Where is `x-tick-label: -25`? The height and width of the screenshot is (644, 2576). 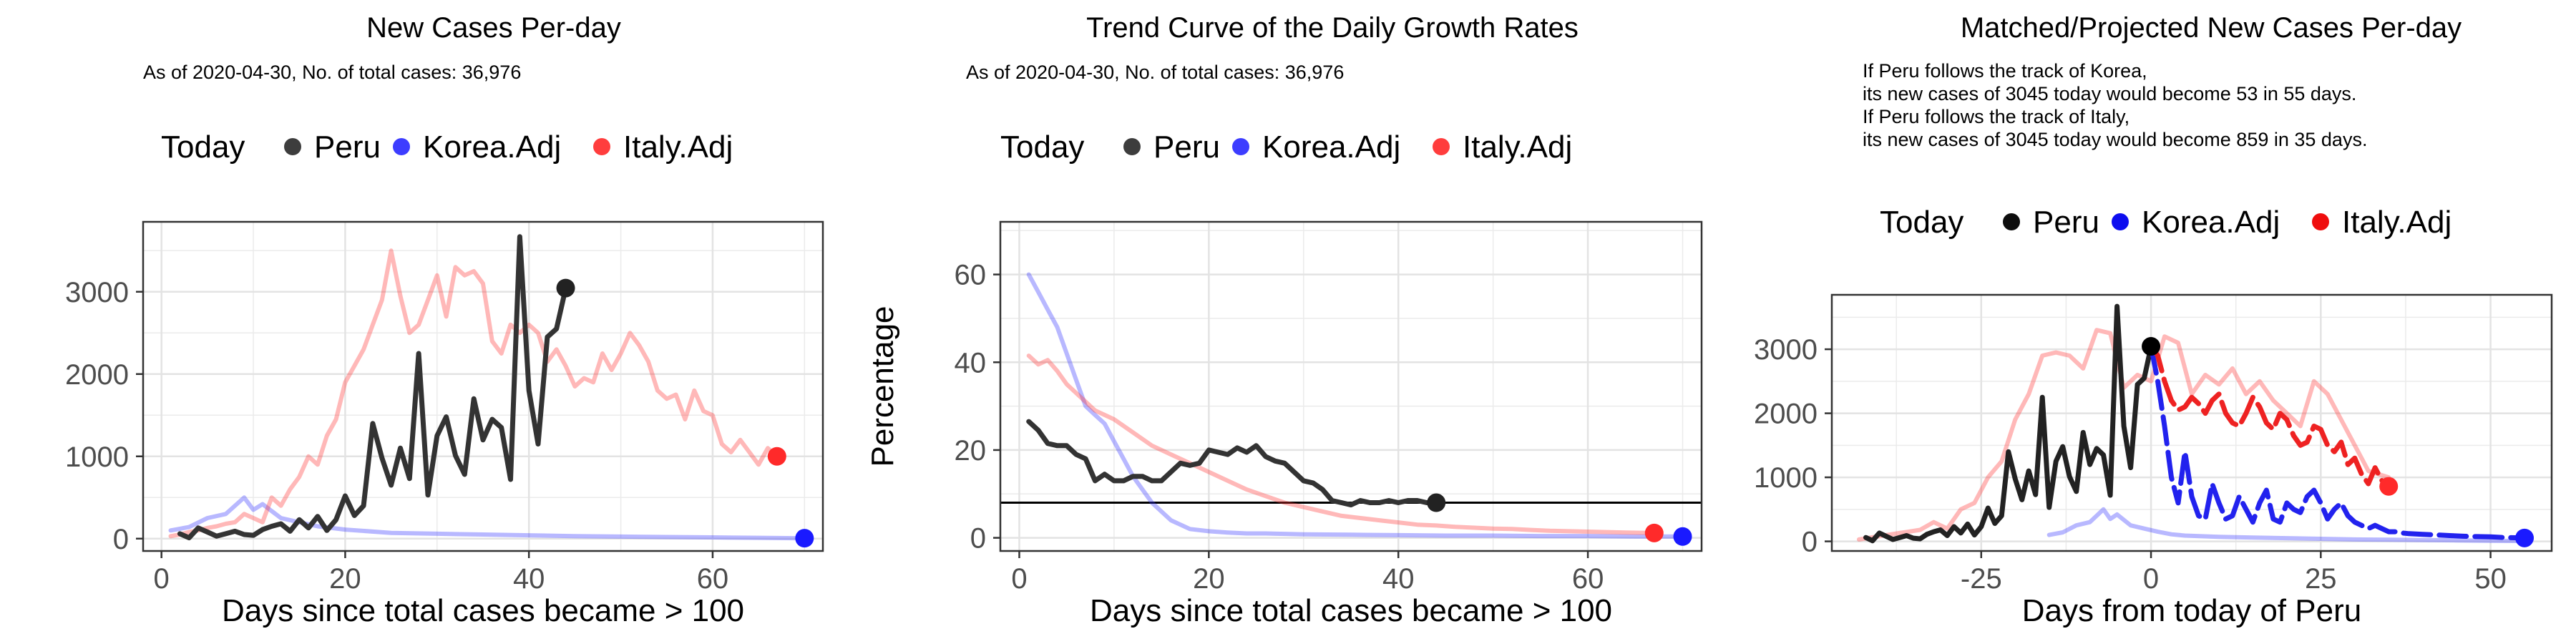
x-tick-label: -25 is located at coordinates (1981, 579).